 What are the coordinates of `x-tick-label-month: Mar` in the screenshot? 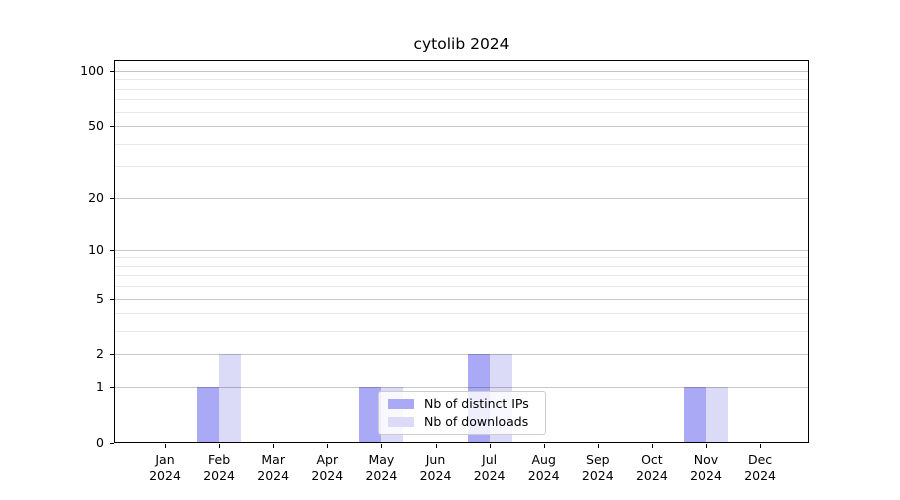 It's located at (273, 459).